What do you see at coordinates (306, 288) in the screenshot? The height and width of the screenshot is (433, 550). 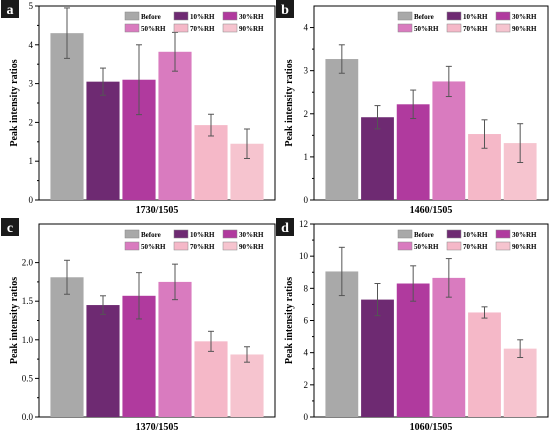 I see `y-tick-label: 8` at bounding box center [306, 288].